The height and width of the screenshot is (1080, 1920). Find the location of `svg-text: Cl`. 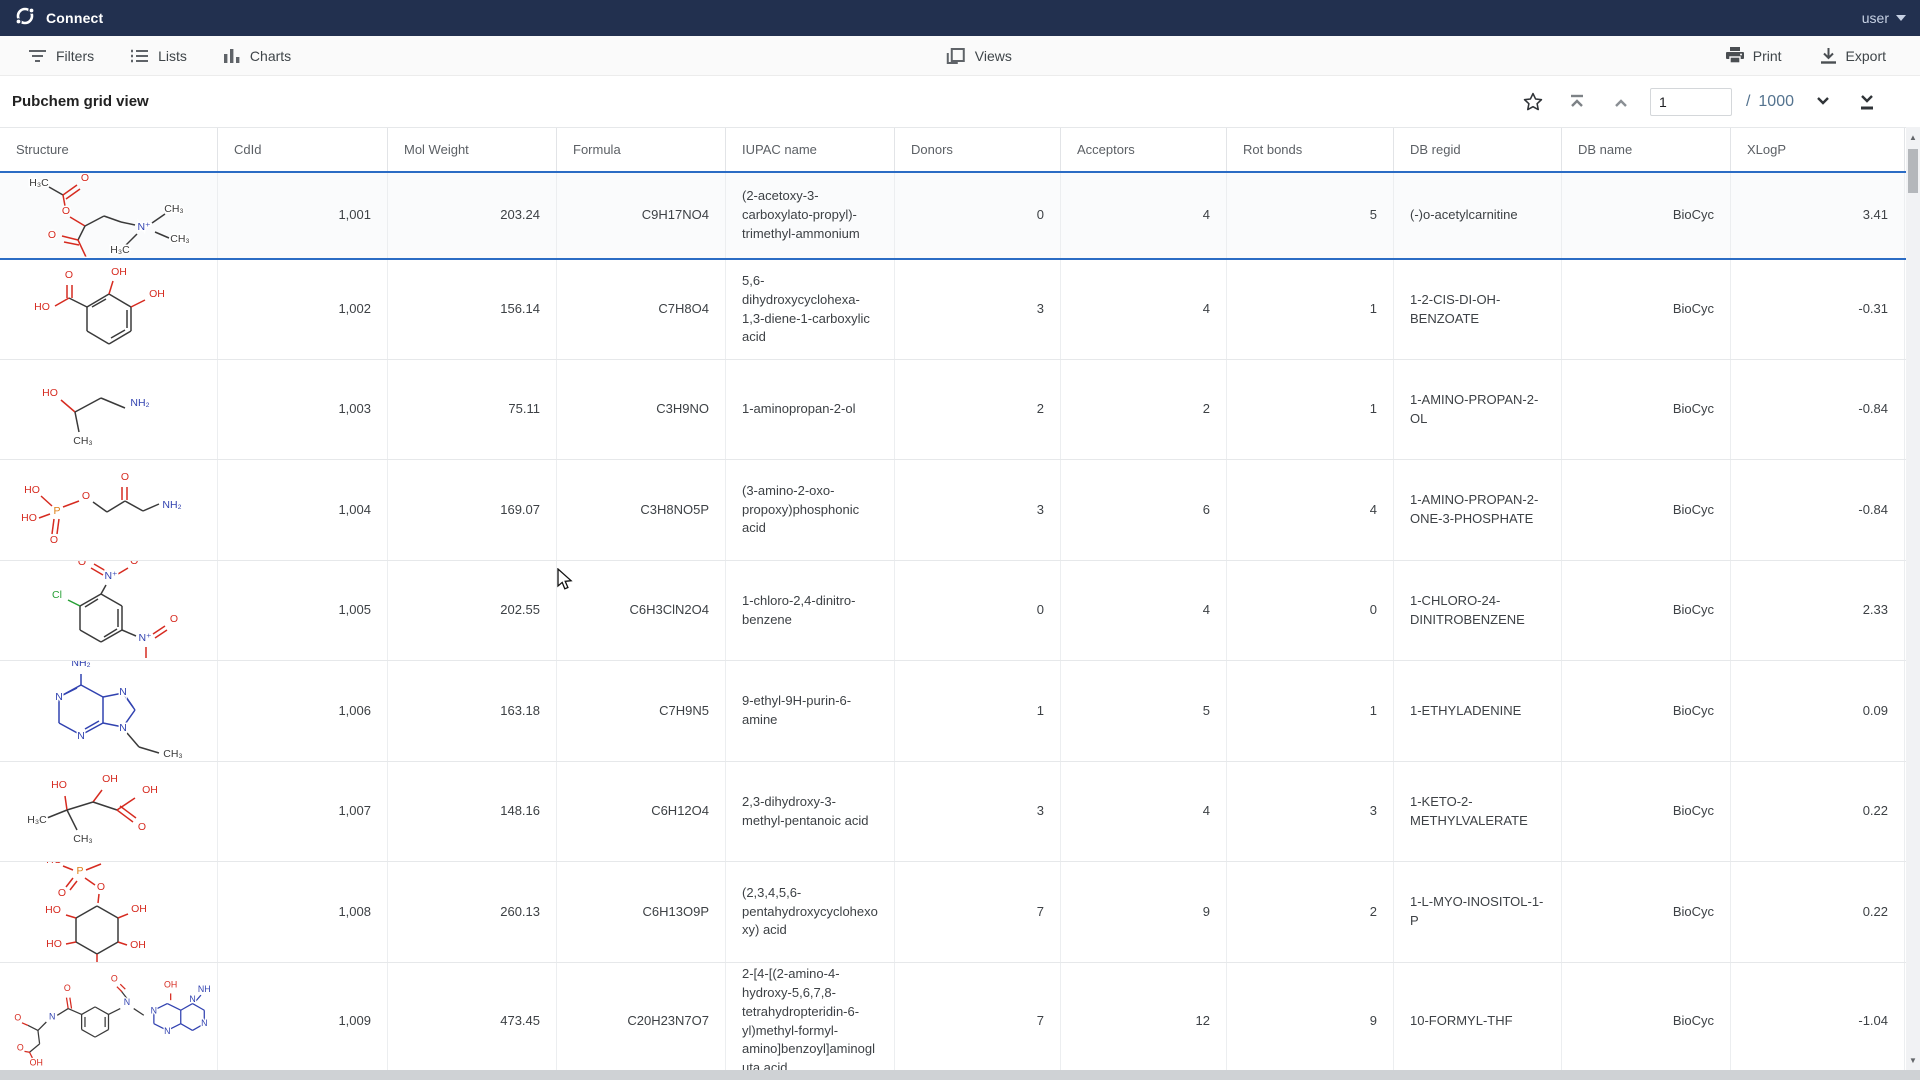

svg-text: Cl is located at coordinates (57, 595).